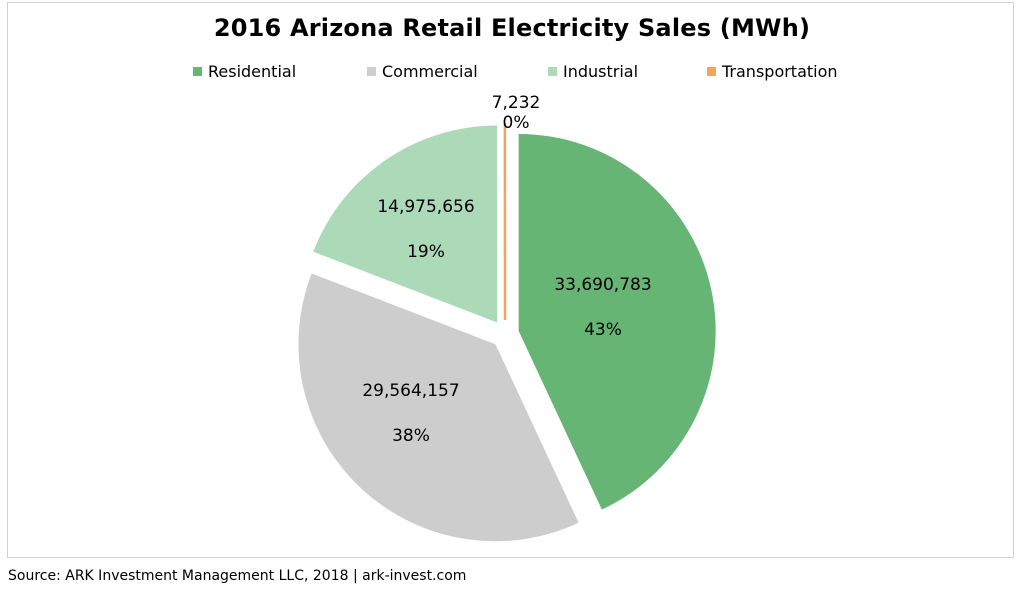 This screenshot has height=594, width=1024. Describe the element at coordinates (602, 285) in the screenshot. I see `value-label-residential: 33,690,783` at that location.